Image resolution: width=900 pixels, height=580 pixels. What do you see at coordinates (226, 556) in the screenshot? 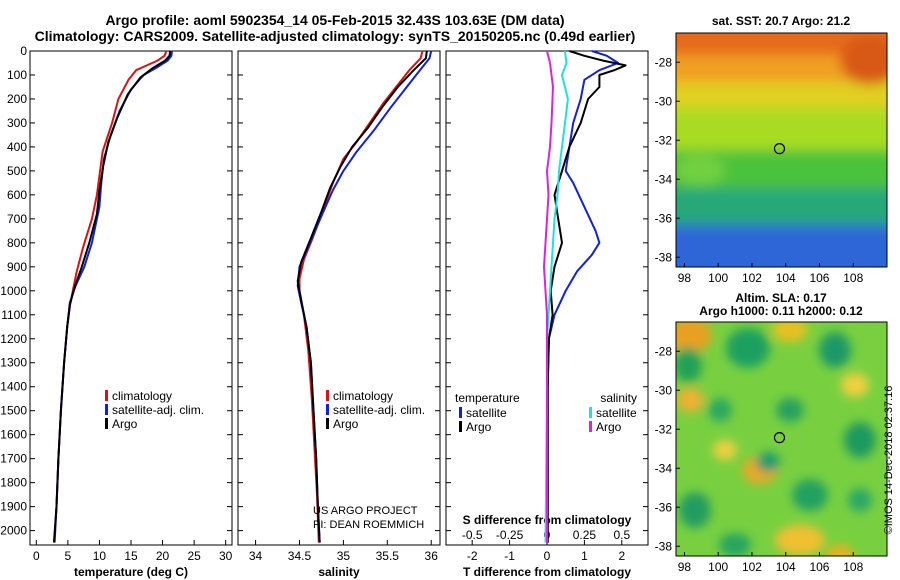
I see `x-tick-label: 30` at bounding box center [226, 556].